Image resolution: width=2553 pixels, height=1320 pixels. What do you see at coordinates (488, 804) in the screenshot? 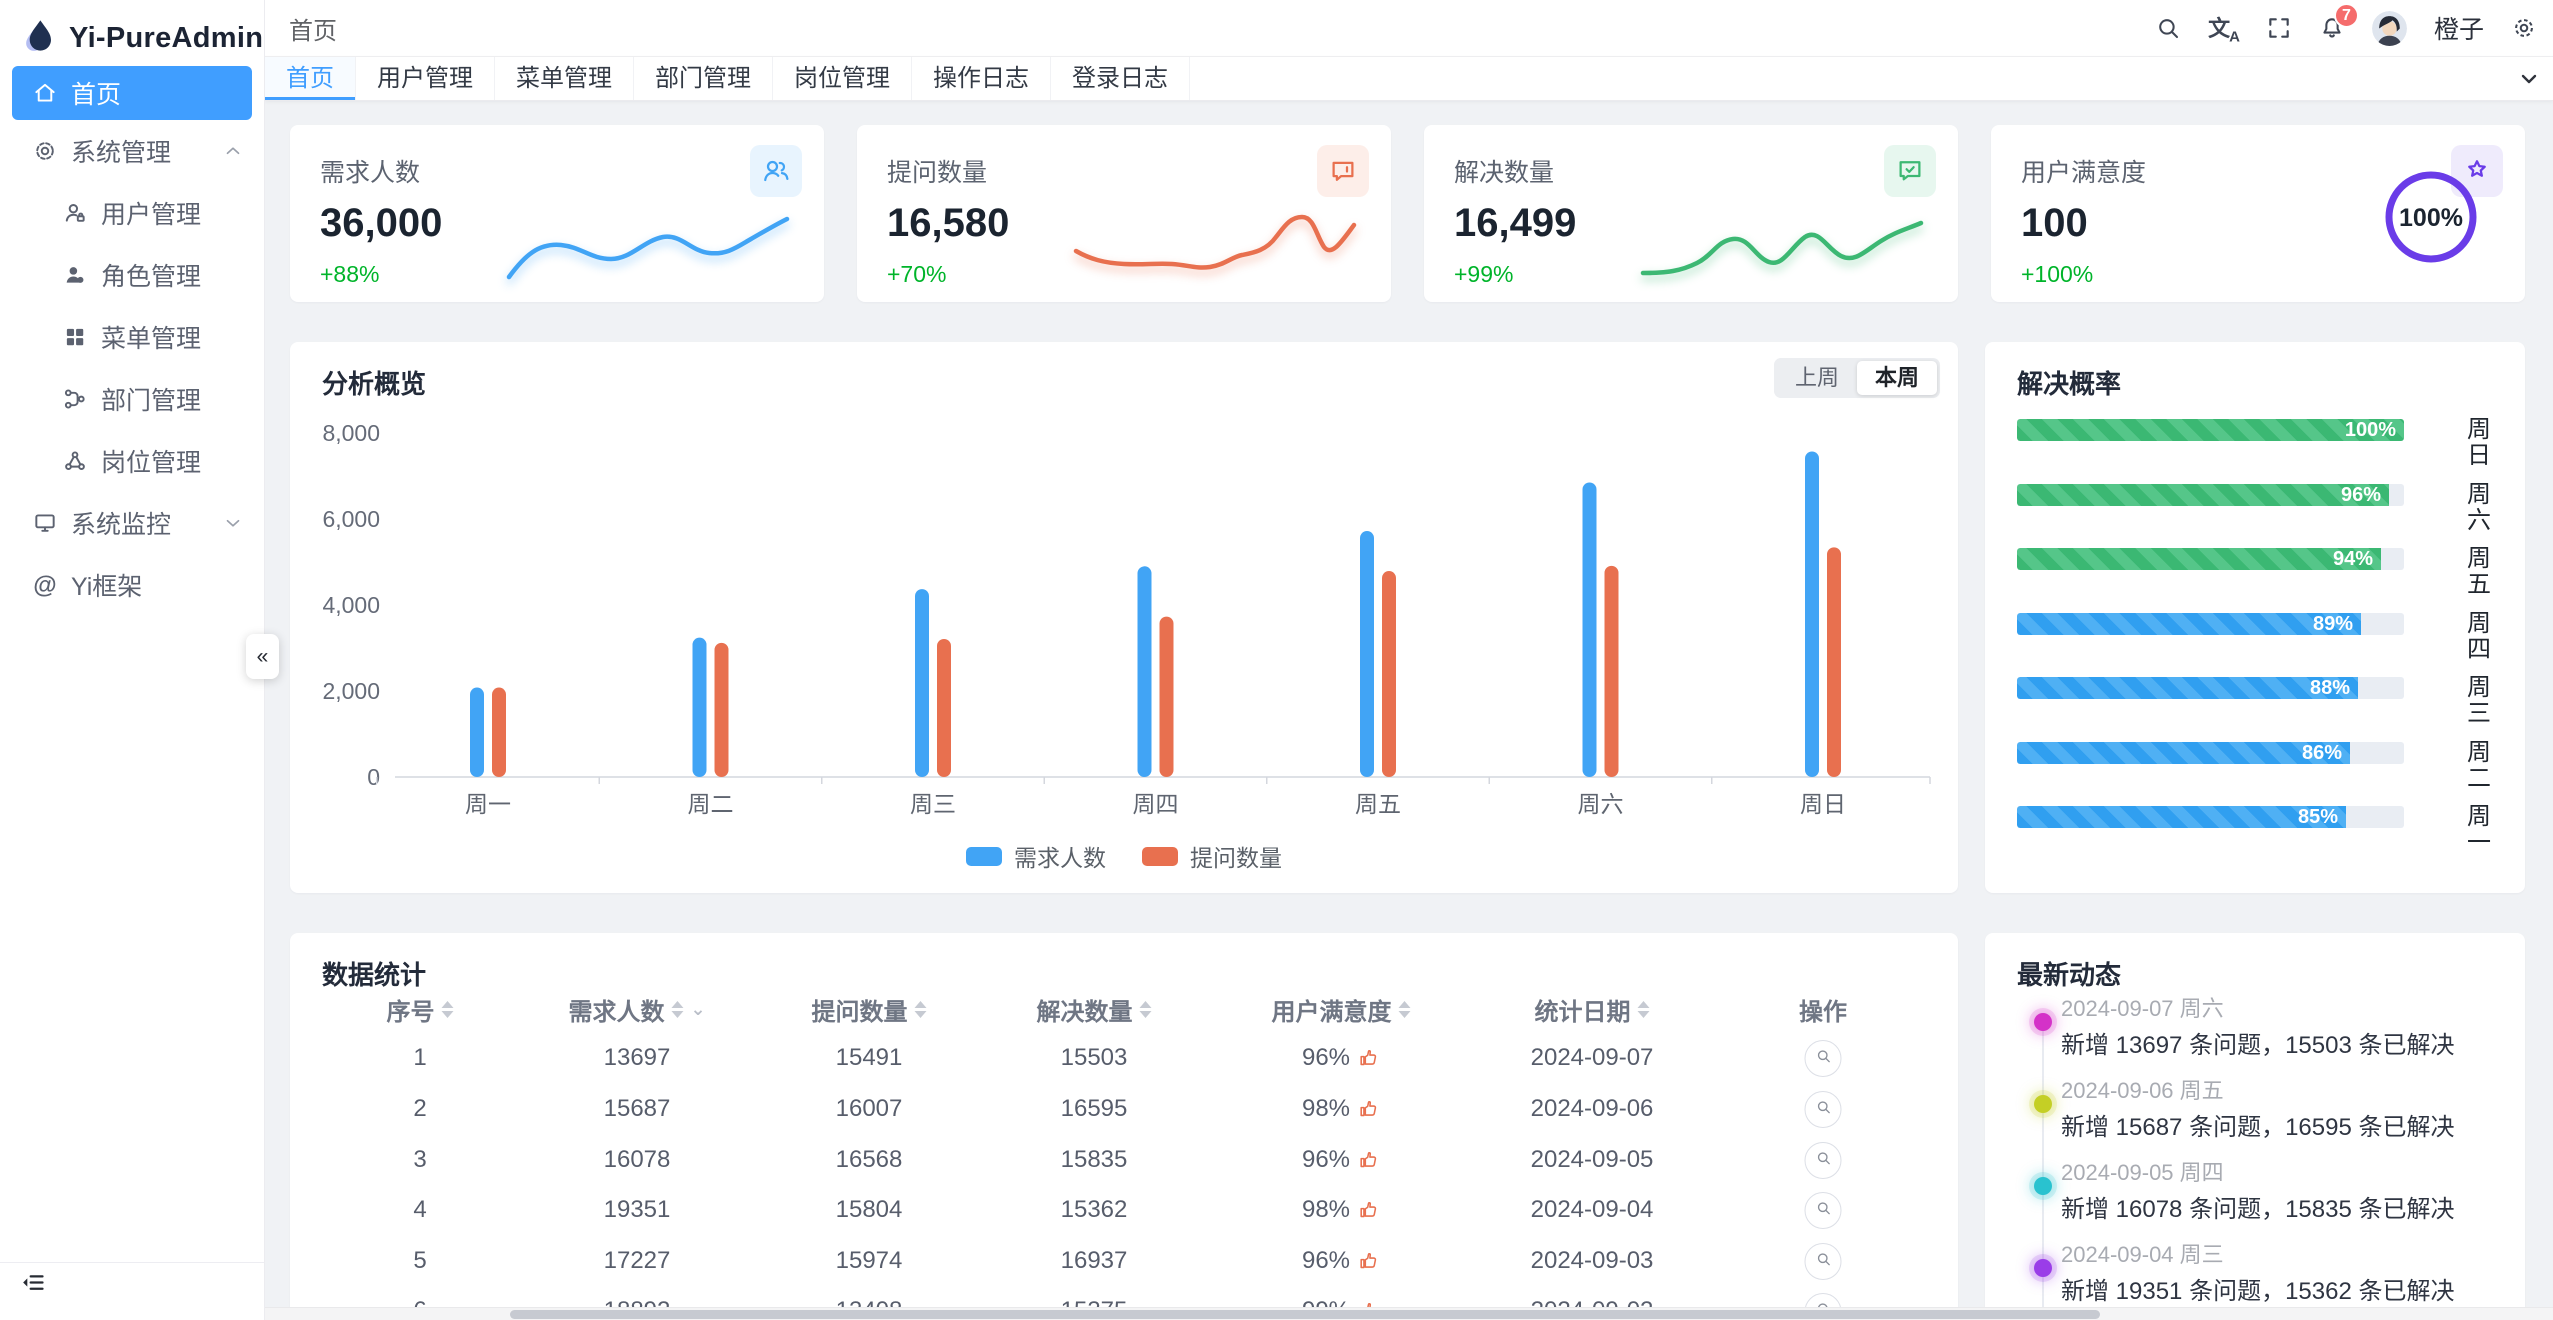
I see `svg-text: 周一` at bounding box center [488, 804].